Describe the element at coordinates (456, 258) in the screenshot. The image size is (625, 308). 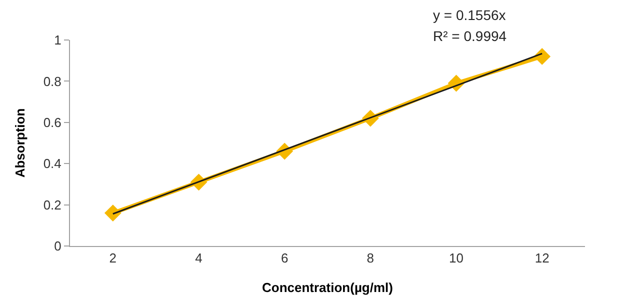
I see `x-tick-label: 10` at that location.